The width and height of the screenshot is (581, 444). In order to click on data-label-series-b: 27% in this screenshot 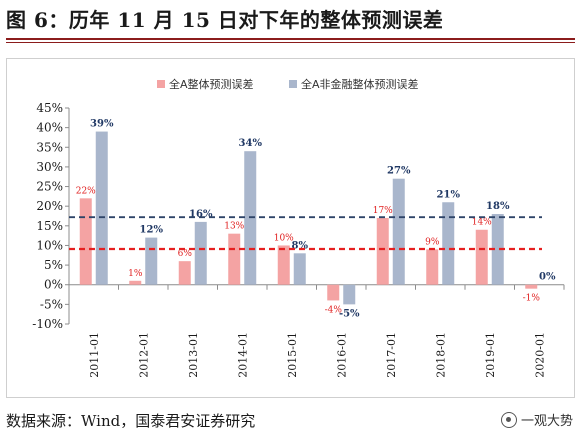, I will do `click(399, 171)`.